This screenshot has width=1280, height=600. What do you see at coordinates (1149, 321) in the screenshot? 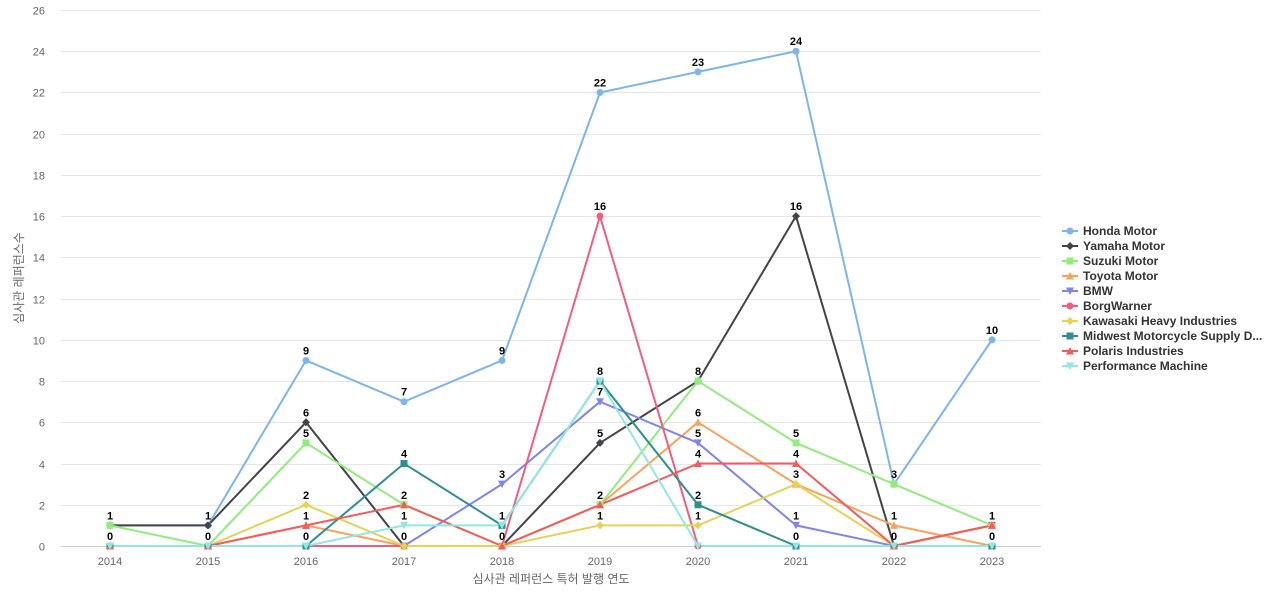
I see `legend-item: Kawasaki Heavy Industries` at bounding box center [1149, 321].